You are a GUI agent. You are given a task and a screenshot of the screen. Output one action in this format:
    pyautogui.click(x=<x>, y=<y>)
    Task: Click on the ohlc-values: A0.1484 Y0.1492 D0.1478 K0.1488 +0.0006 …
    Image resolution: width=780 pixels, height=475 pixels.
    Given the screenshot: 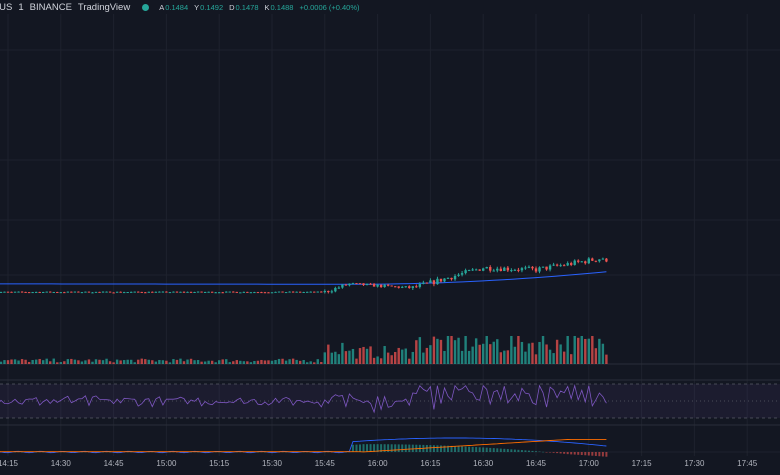 What is the action you would take?
    pyautogui.click(x=259, y=7)
    